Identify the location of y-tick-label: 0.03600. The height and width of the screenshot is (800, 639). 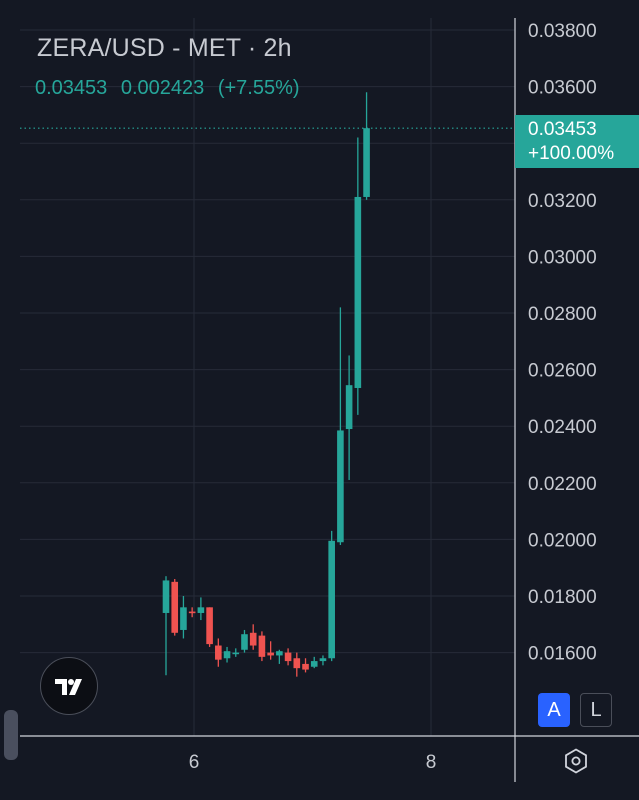
(562, 88).